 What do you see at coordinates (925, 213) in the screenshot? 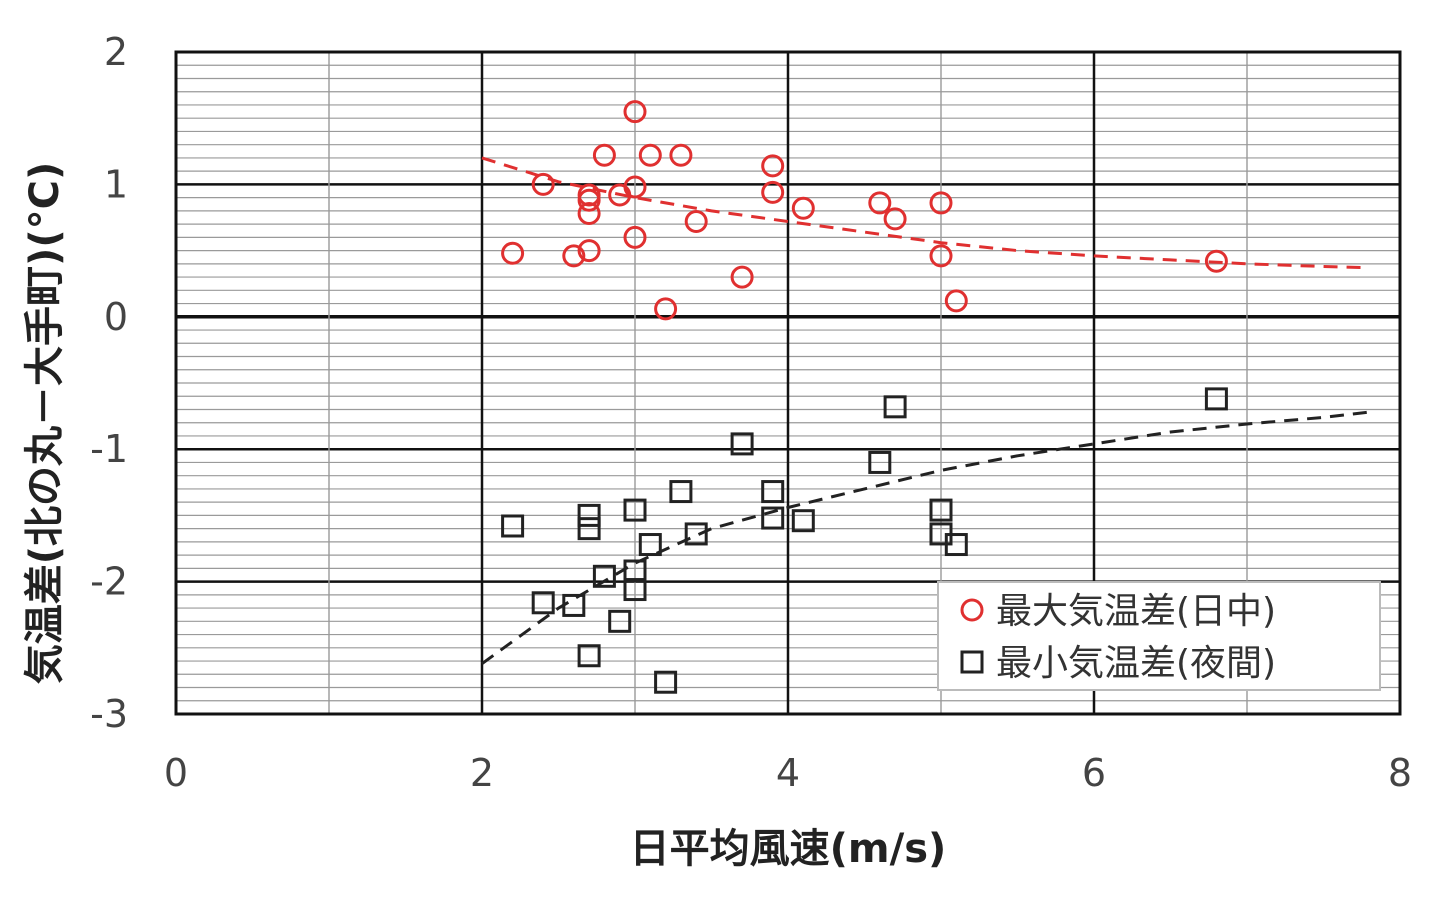
I see `trendline-max` at bounding box center [925, 213].